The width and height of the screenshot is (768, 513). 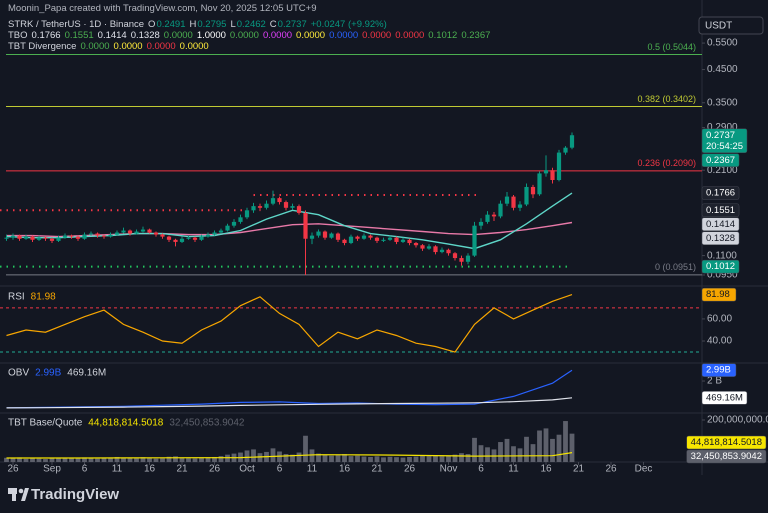 I want to click on study-value: 1.0000, so click(x=211, y=35).